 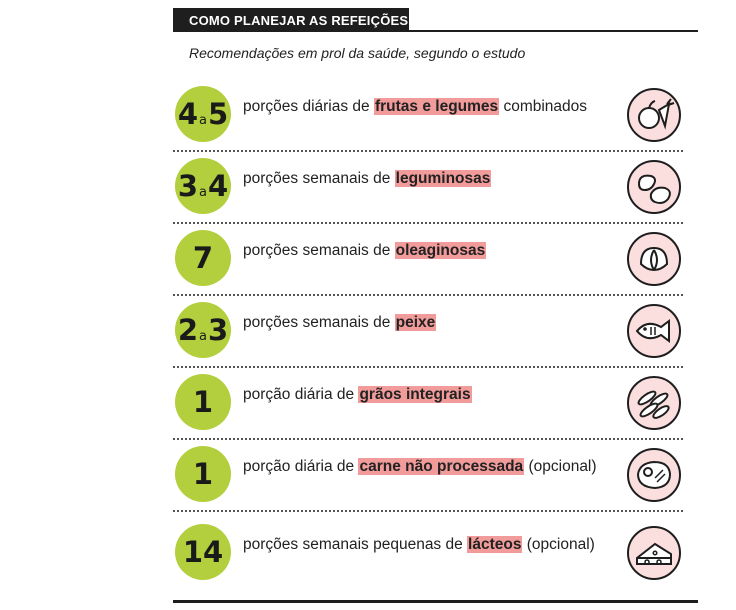 I want to click on bottom-rule, so click(x=435, y=601).